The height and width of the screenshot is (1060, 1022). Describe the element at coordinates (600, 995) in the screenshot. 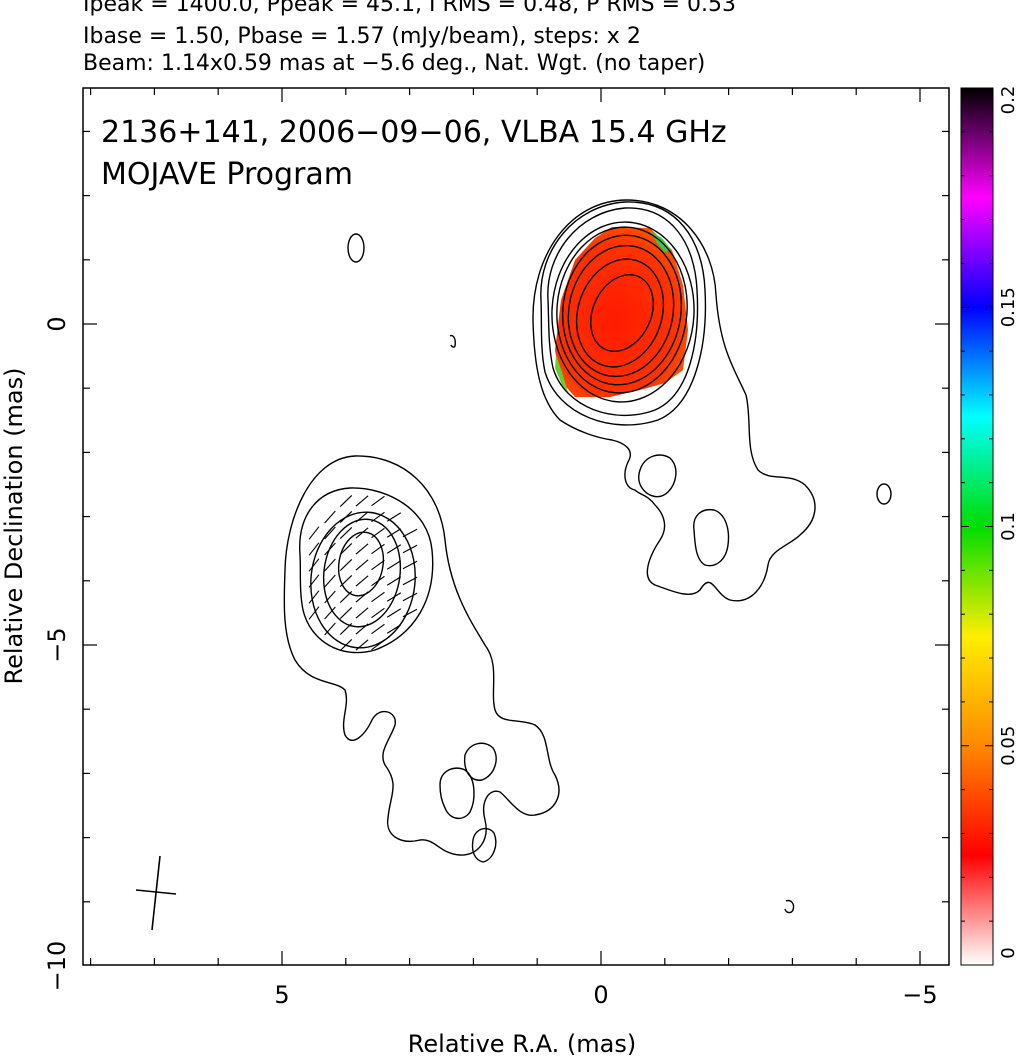

I see `x-tick-label: 0` at that location.